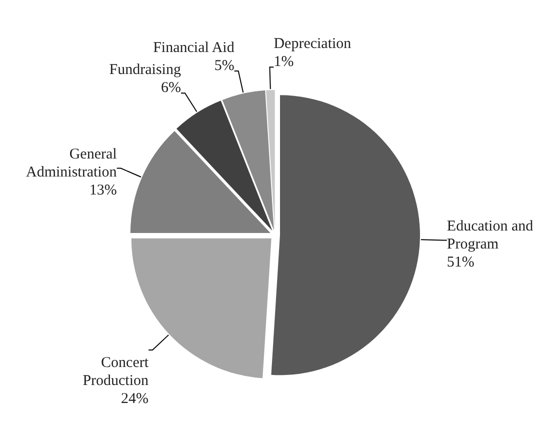 The width and height of the screenshot is (544, 421). Describe the element at coordinates (313, 44) in the screenshot. I see `slice-label: Depreciation` at that location.